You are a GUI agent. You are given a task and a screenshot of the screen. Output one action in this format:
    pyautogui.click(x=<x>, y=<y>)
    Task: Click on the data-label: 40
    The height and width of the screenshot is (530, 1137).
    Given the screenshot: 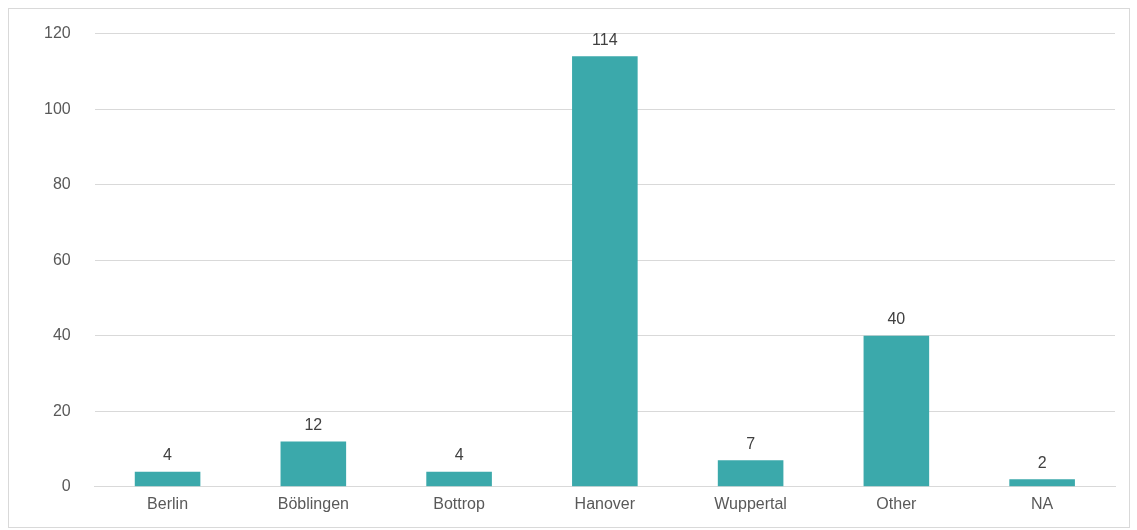 What is the action you would take?
    pyautogui.click(x=896, y=319)
    